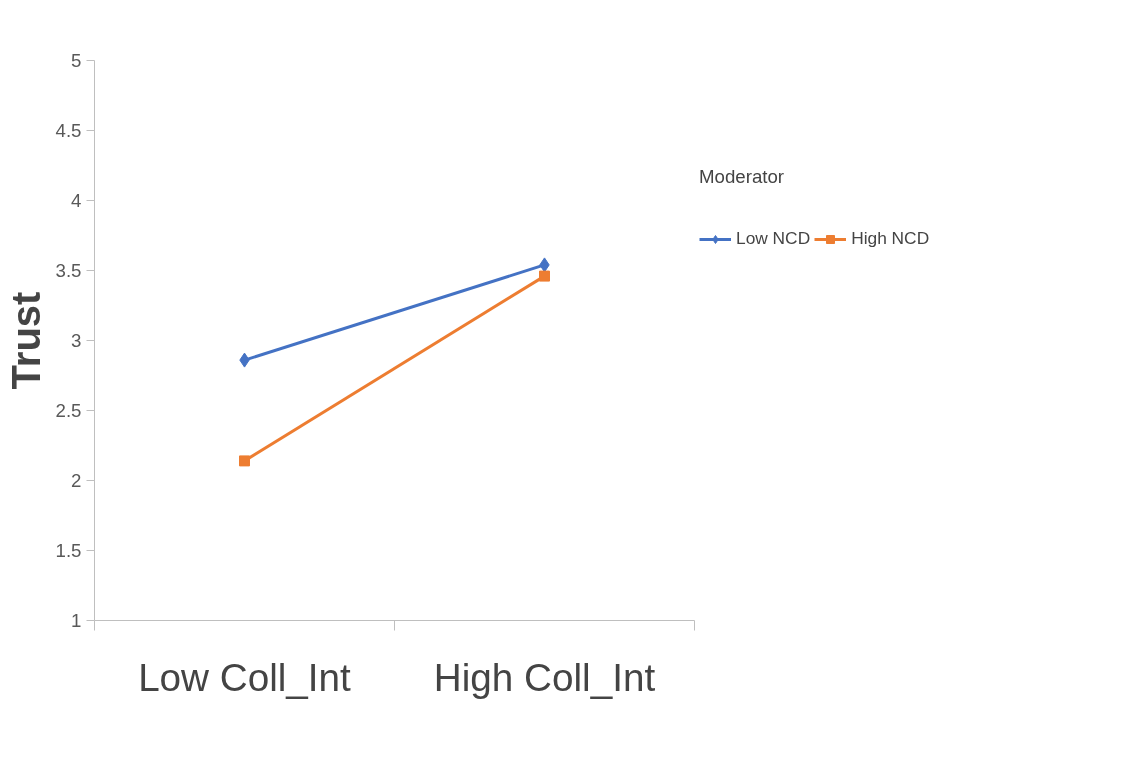 The width and height of the screenshot is (1139, 763). Describe the element at coordinates (25, 340) in the screenshot. I see `y-axis-title: Trust` at that location.